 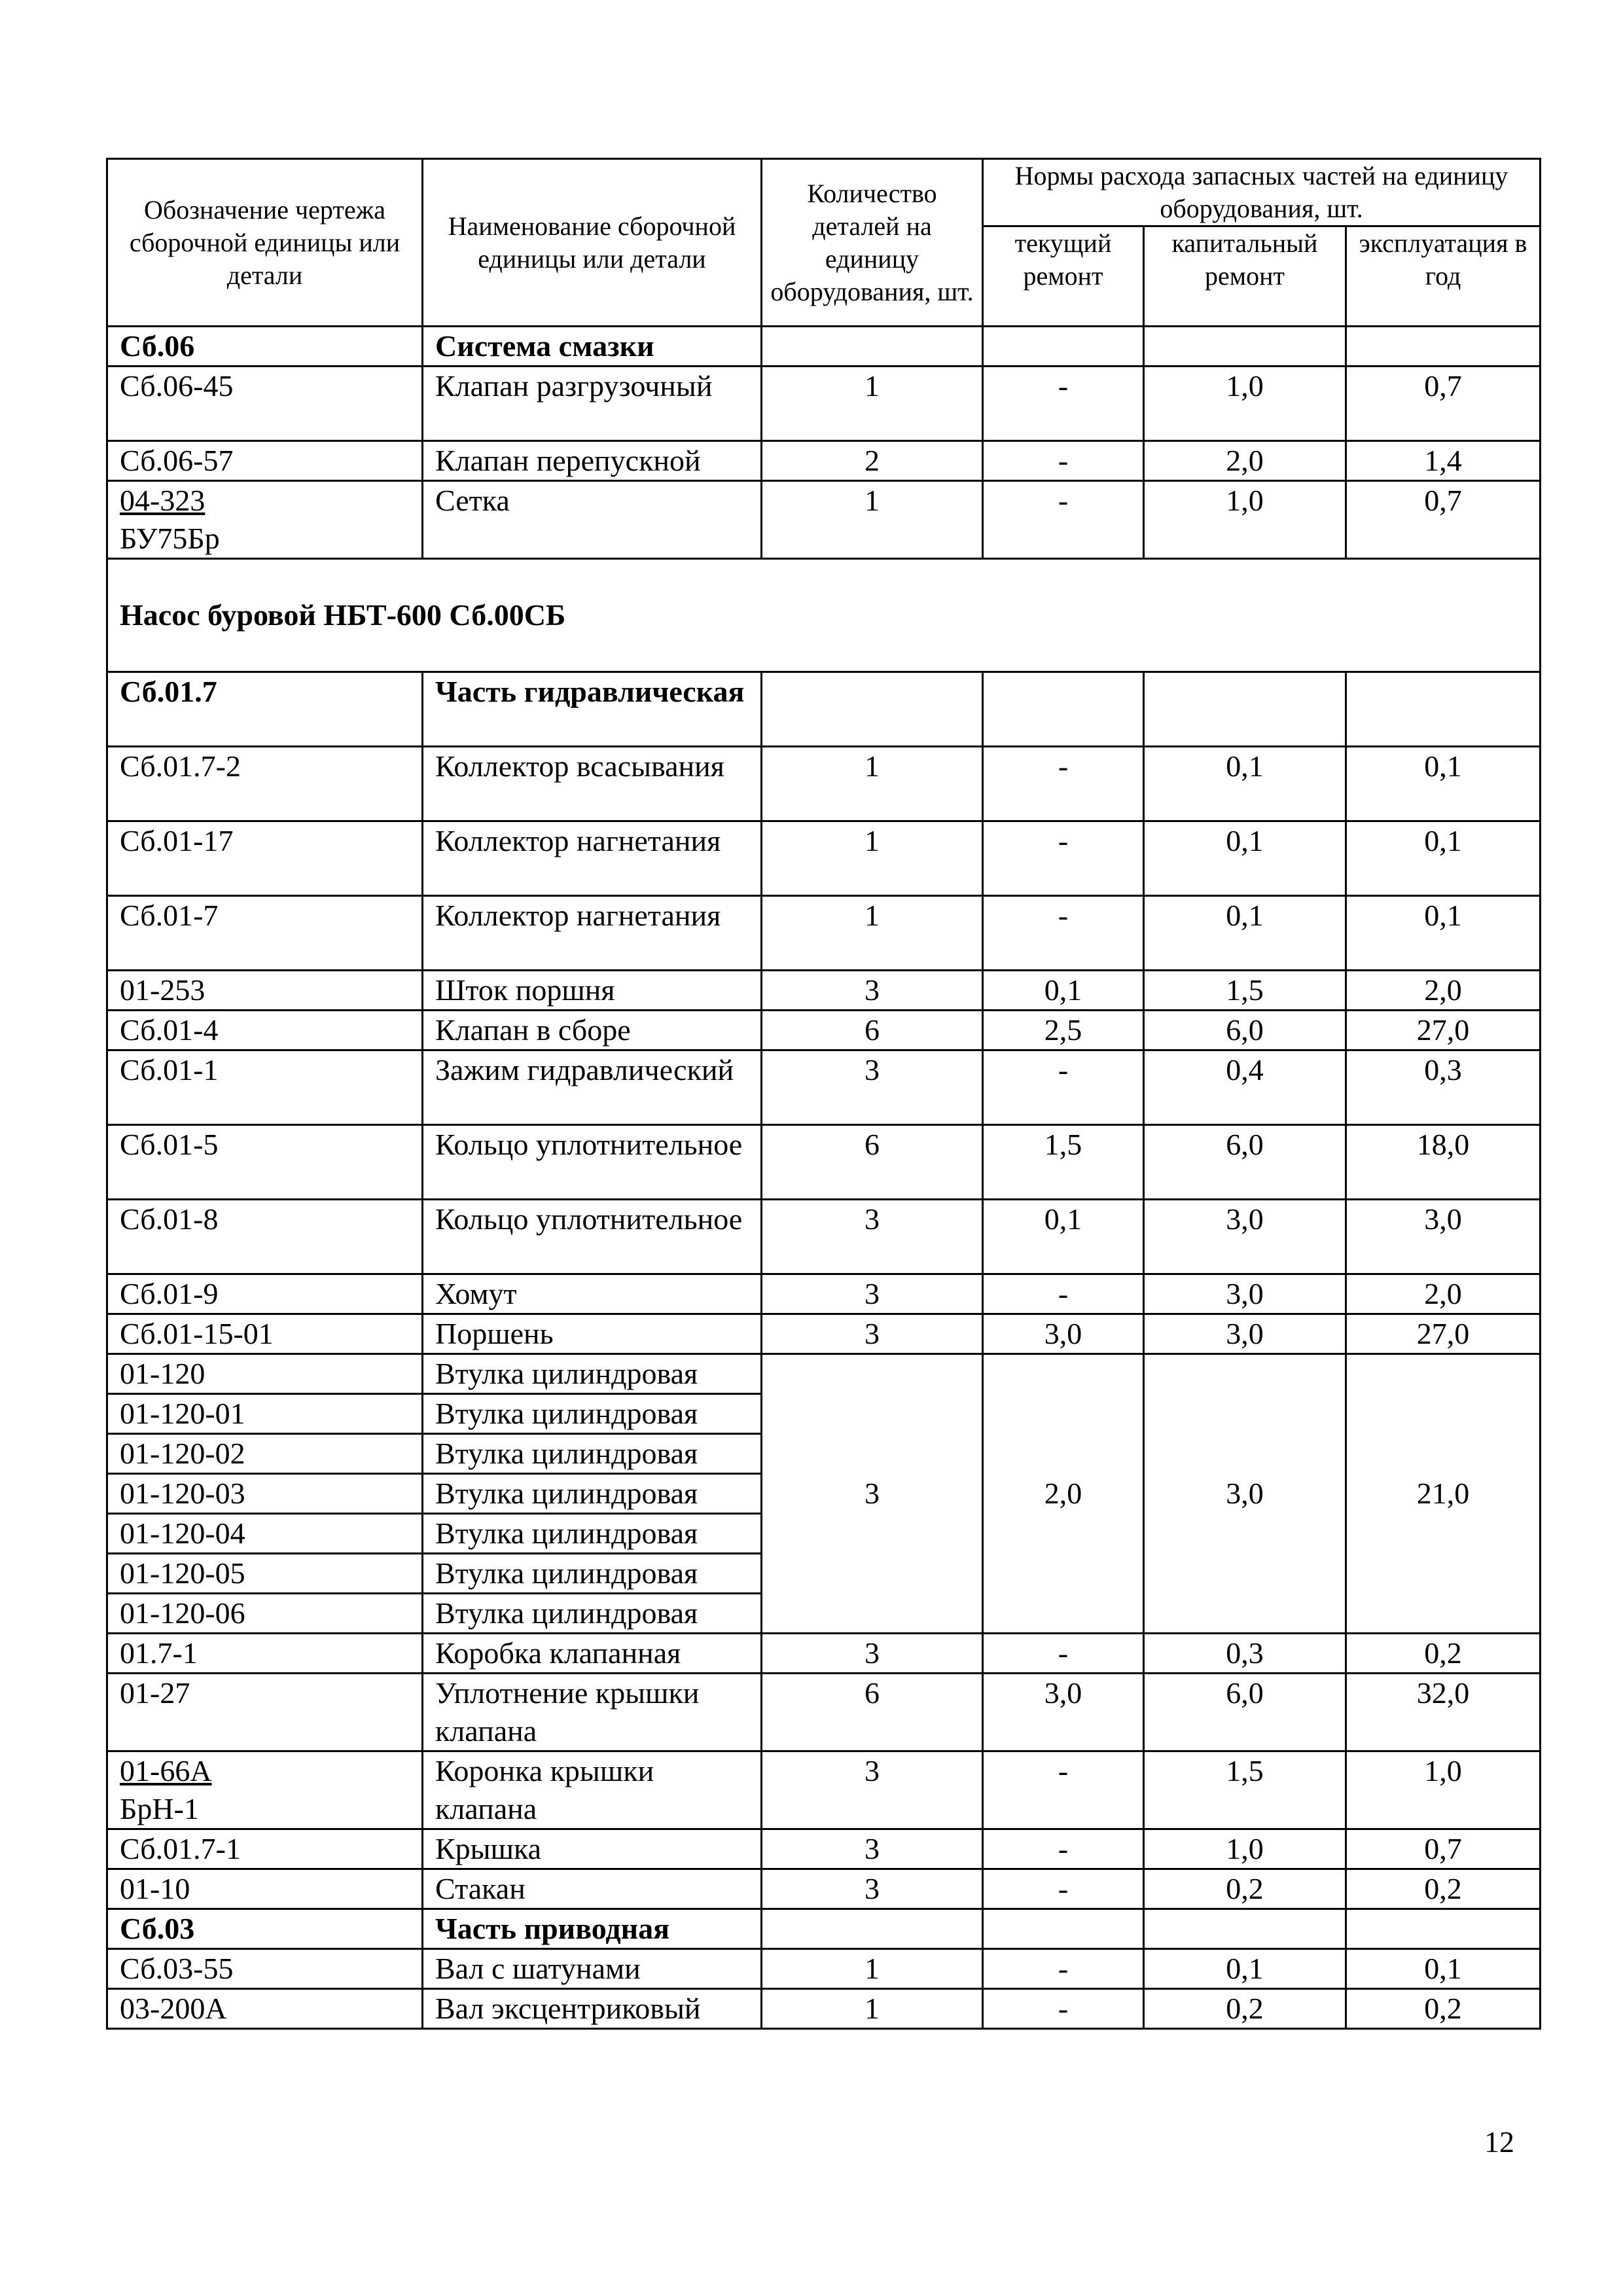 What do you see at coordinates (591, 346) in the screenshot?
I see `cell-name: Система смазки` at bounding box center [591, 346].